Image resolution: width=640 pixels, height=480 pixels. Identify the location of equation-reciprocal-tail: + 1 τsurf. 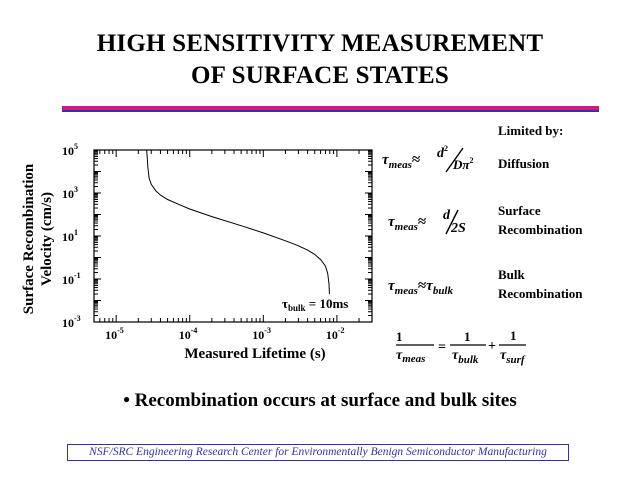
(507, 347).